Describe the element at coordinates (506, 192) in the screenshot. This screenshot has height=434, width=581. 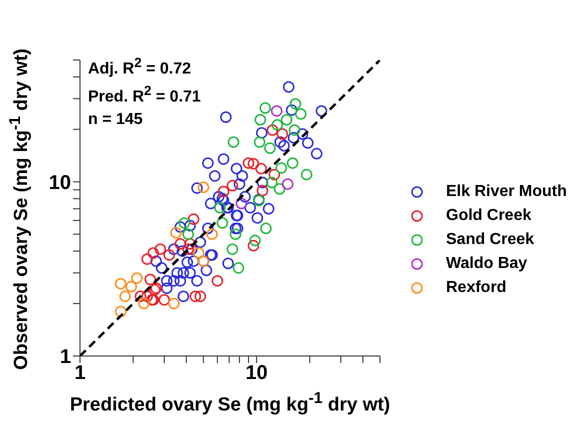
I see `legend-label: Elk River Mouth` at that location.